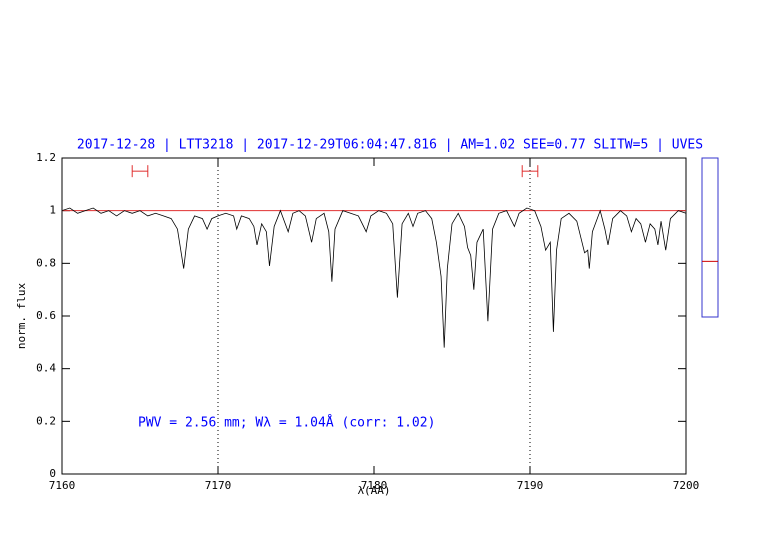 This screenshot has height=542, width=782. What do you see at coordinates (52, 473) in the screenshot?
I see `y-tick-label: 0` at bounding box center [52, 473].